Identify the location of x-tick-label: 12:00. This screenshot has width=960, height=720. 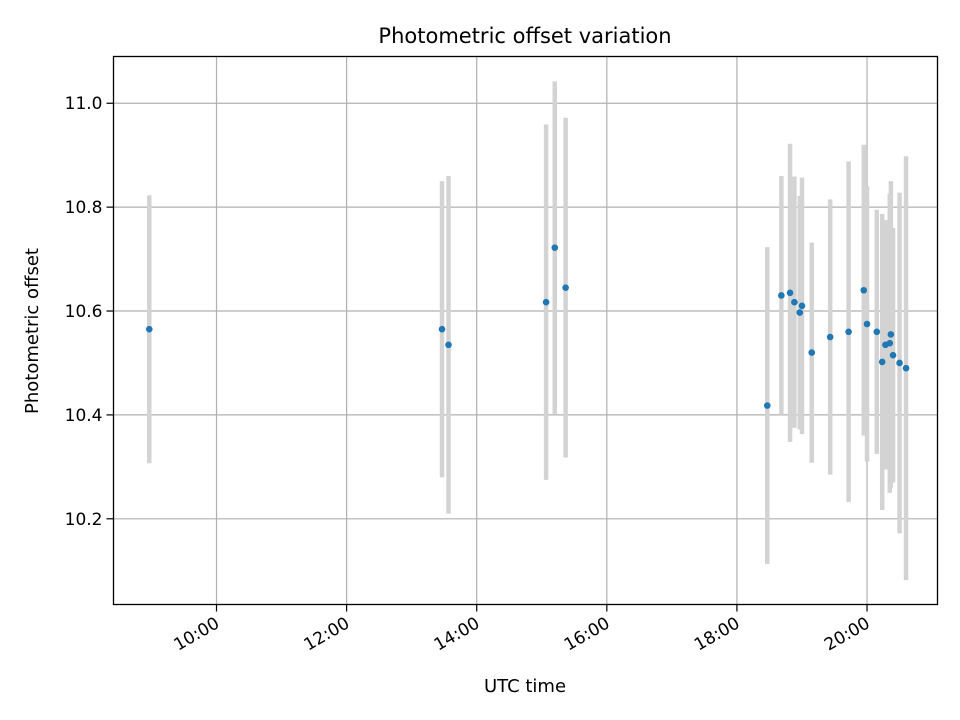
(327, 635).